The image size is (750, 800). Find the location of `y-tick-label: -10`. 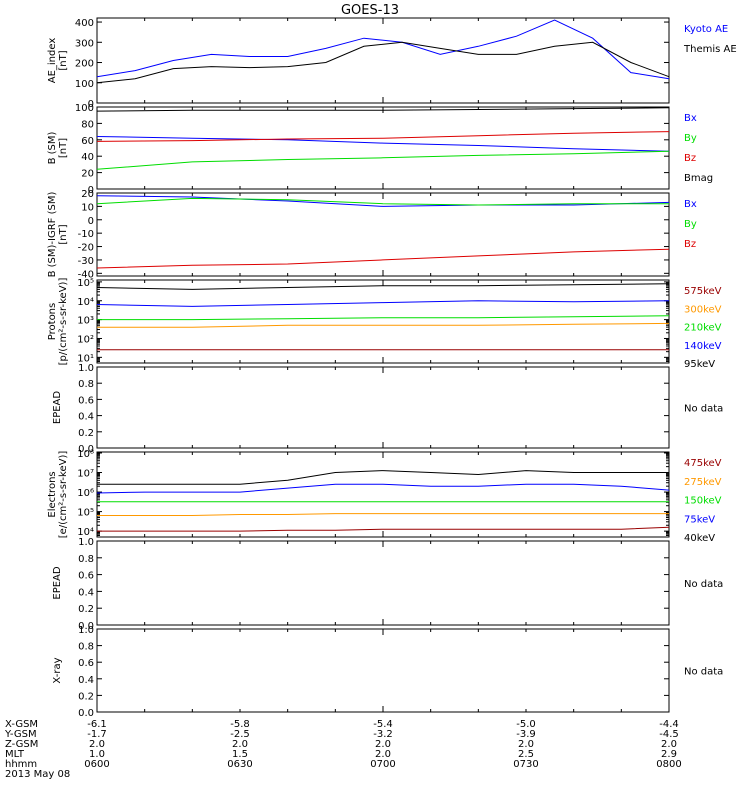

y-tick-label: -10 is located at coordinates (86, 234).